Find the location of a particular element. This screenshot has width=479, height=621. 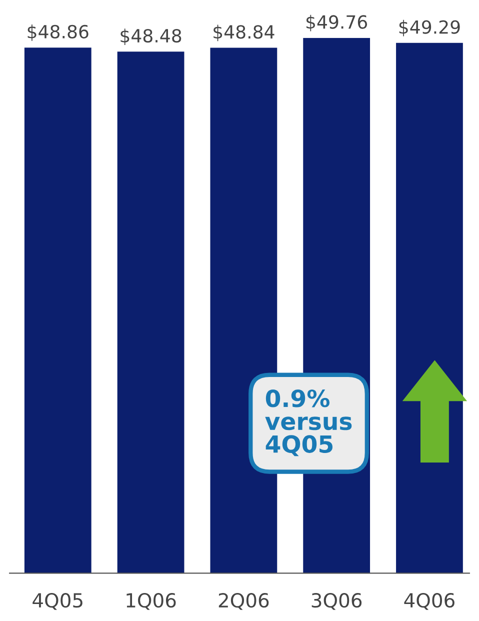

x-tick-label: 4Q05 is located at coordinates (57, 601).